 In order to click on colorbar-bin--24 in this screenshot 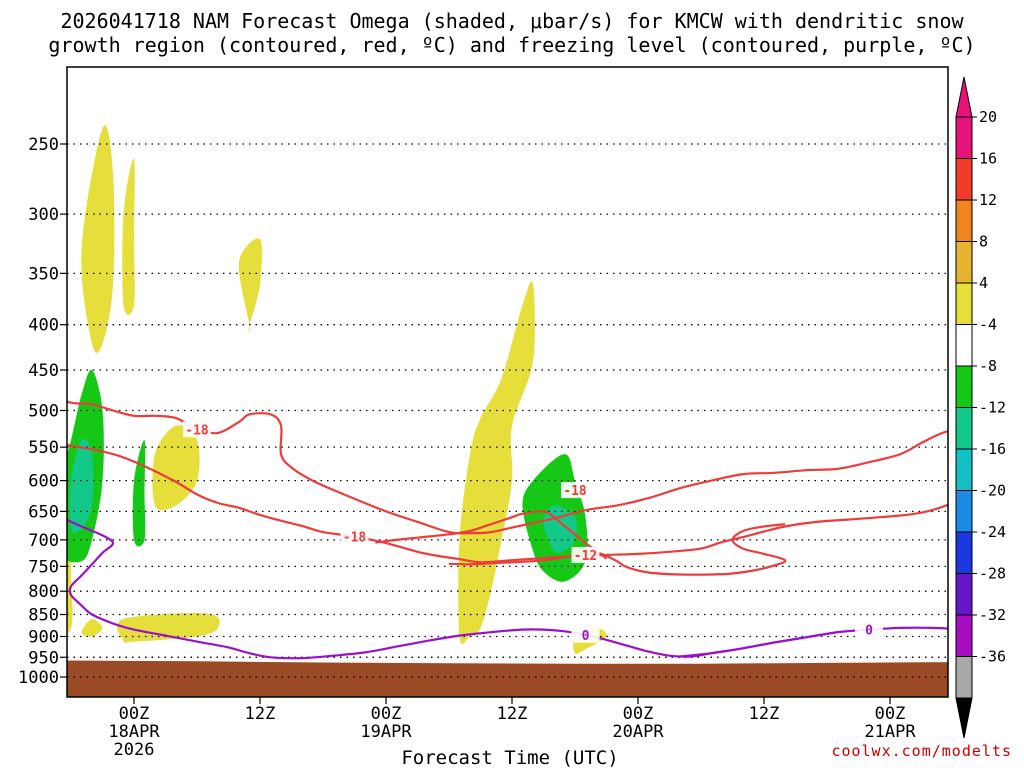, I will do `click(964, 552)`.